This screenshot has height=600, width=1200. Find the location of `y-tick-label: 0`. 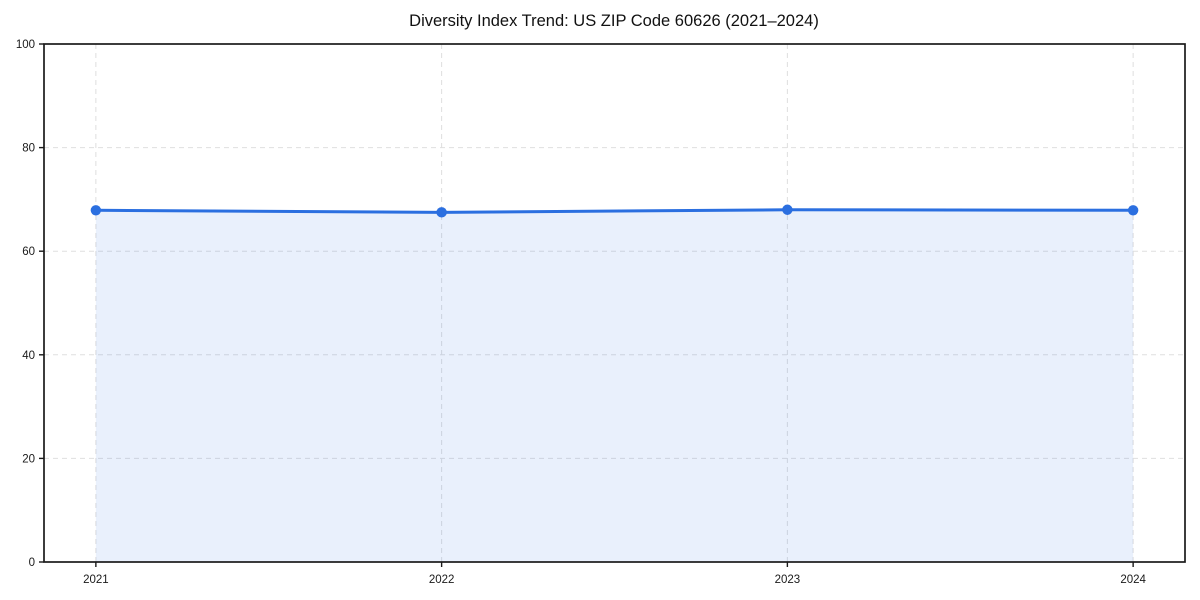

y-tick-label: 0 is located at coordinates (32, 563).